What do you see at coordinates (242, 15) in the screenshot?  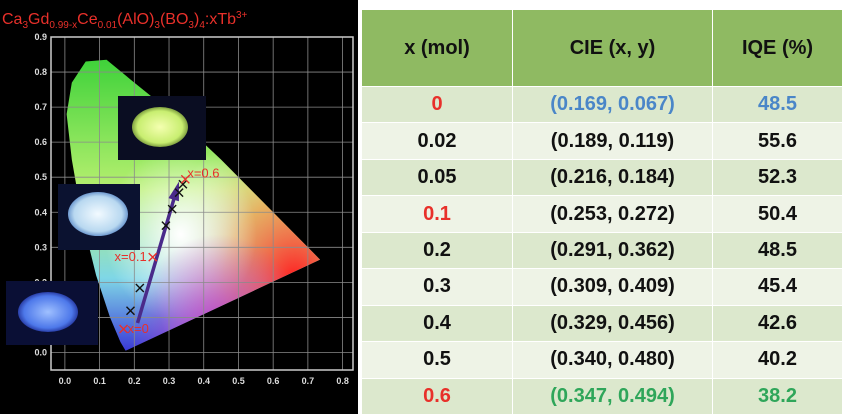 I see `title-part: 3+` at bounding box center [242, 15].